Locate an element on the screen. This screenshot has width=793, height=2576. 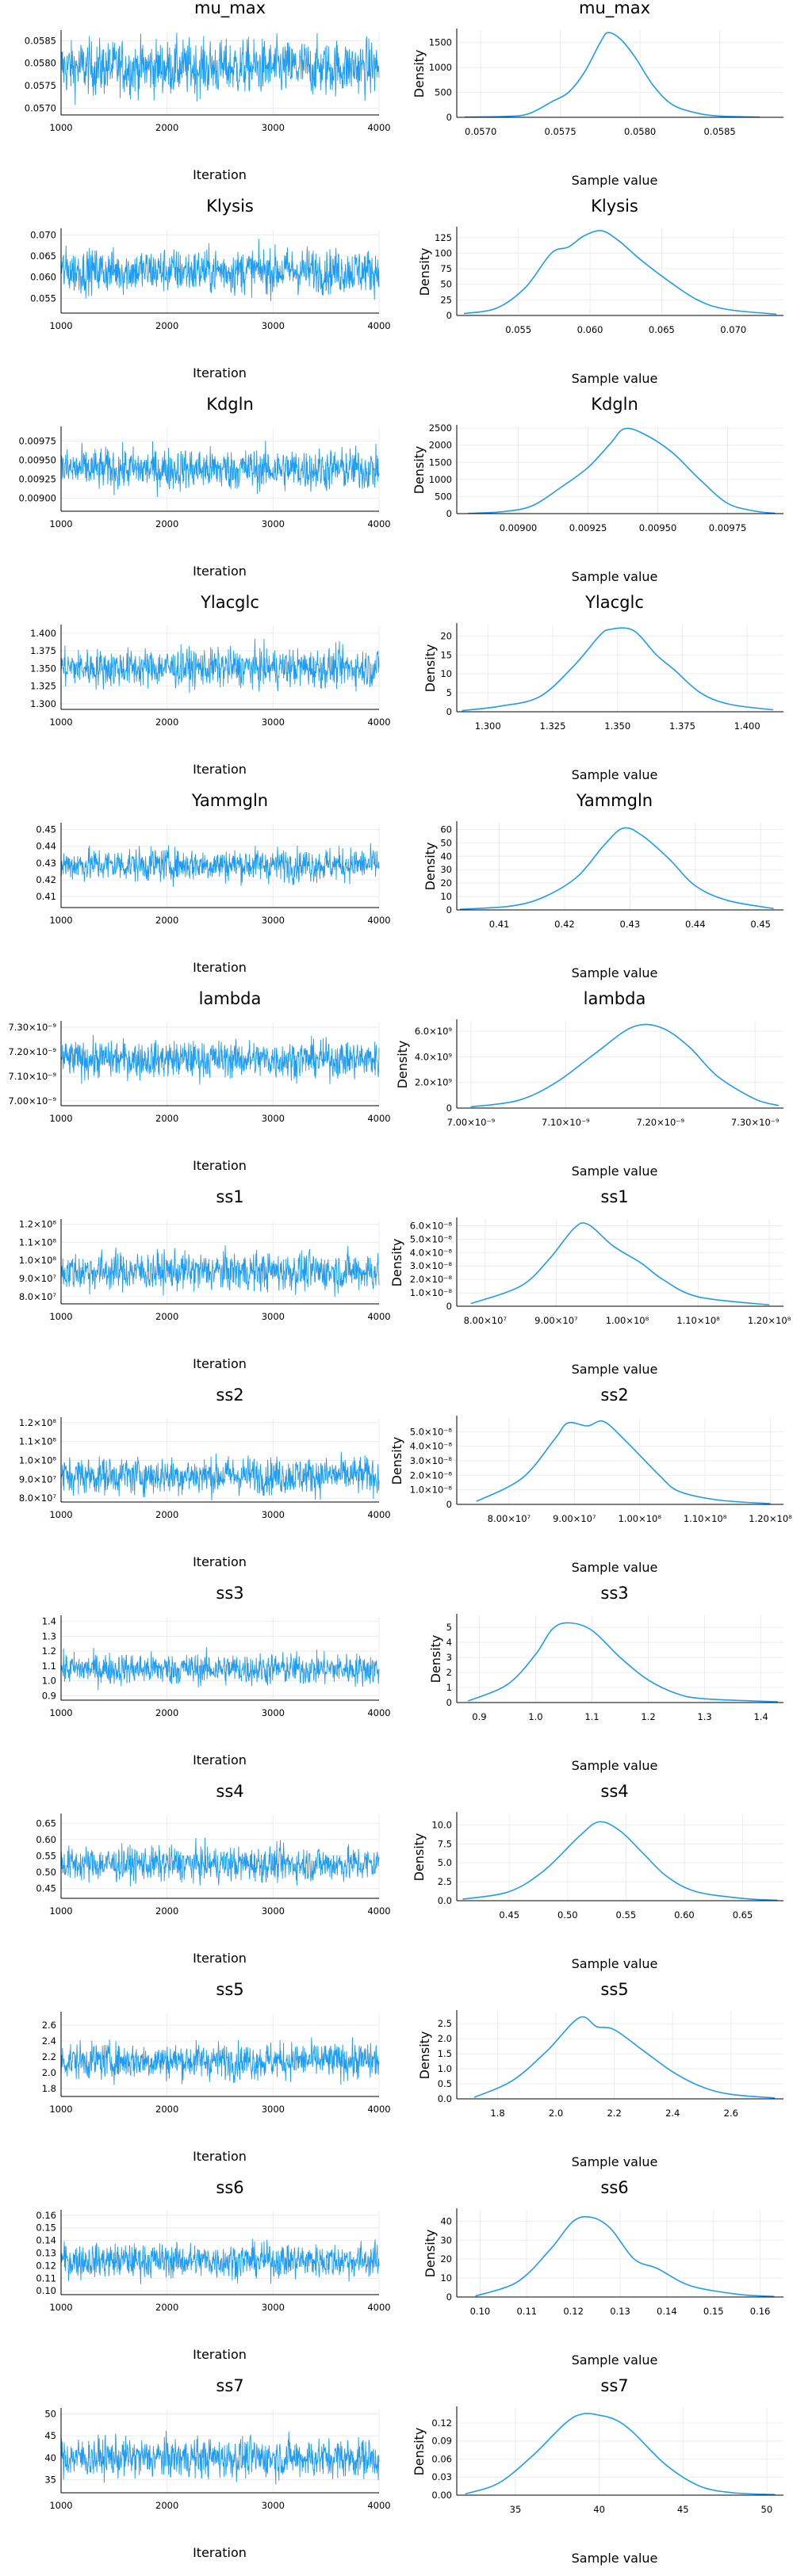
trace-y-tick-label: 0.0585 is located at coordinates (41, 40).